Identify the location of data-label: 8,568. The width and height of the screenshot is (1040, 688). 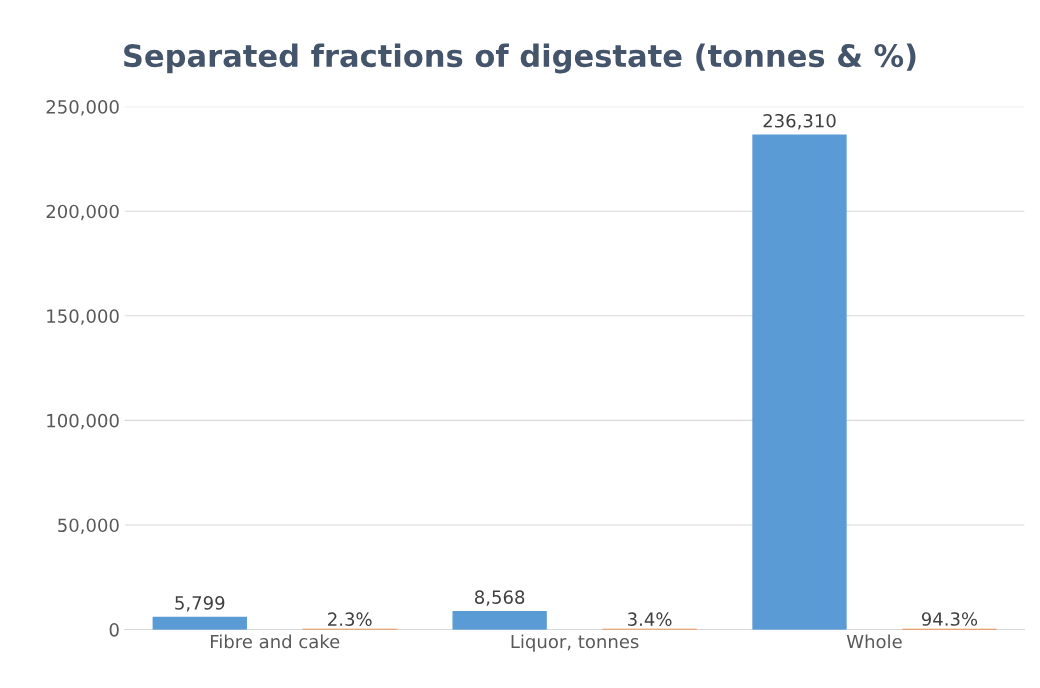
(500, 598).